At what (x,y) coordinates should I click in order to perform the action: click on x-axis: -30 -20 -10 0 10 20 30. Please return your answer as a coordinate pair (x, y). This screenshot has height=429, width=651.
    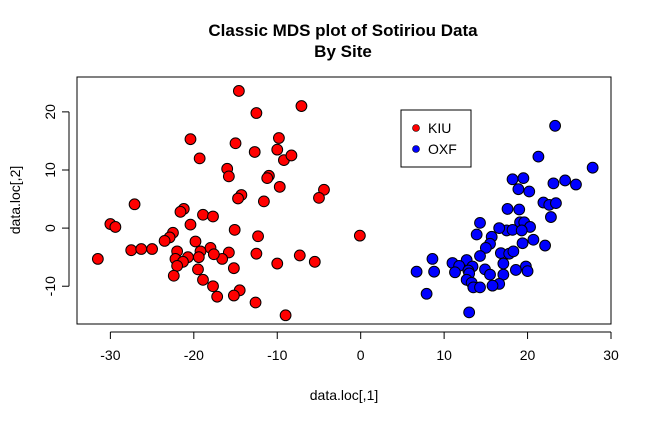
    Looking at the image, I should click on (359, 347).